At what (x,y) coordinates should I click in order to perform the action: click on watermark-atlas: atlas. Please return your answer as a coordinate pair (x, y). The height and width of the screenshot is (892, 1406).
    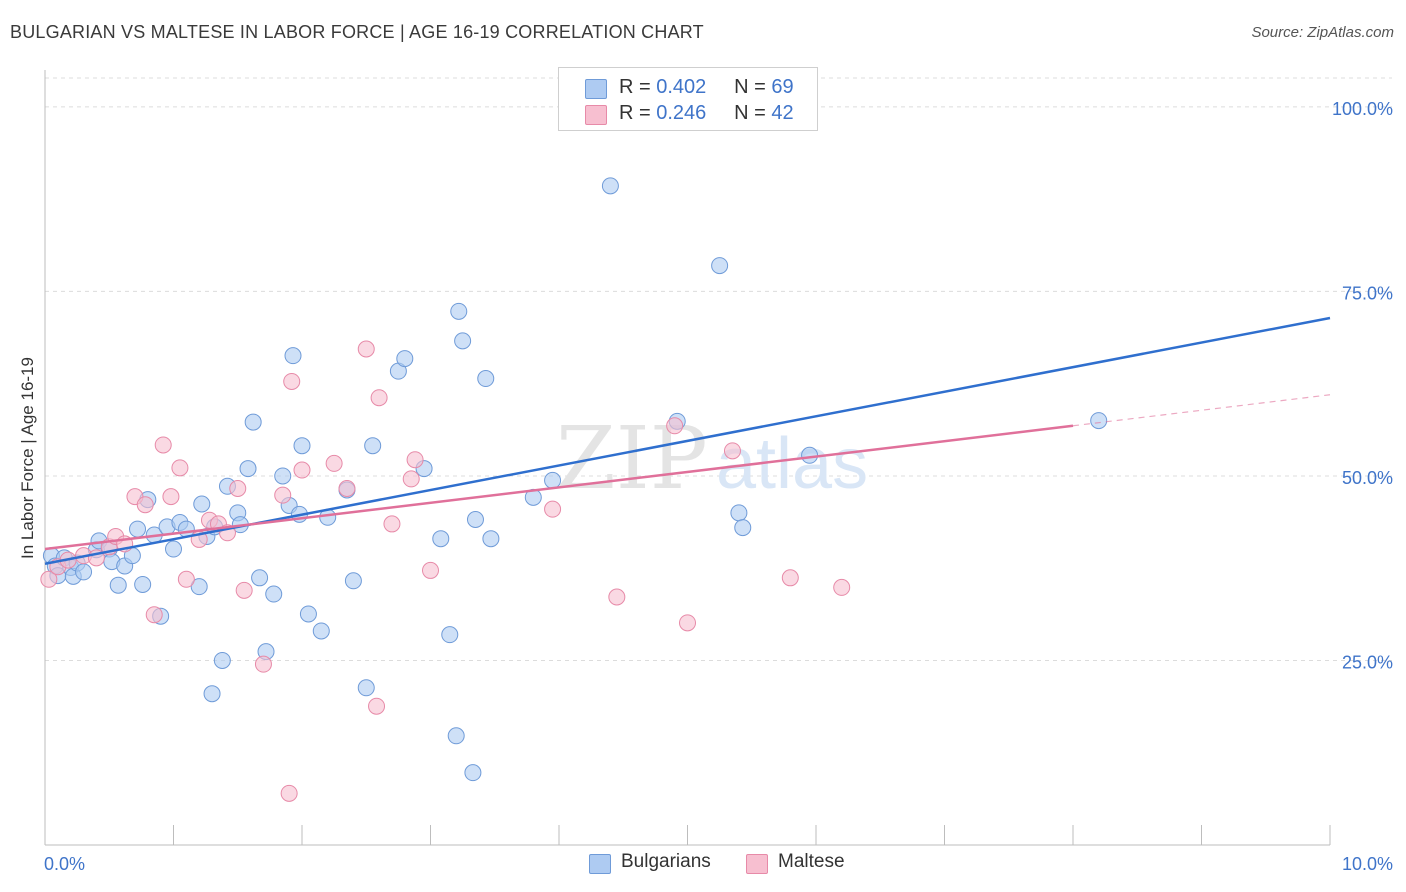
    Looking at the image, I should click on (792, 464).